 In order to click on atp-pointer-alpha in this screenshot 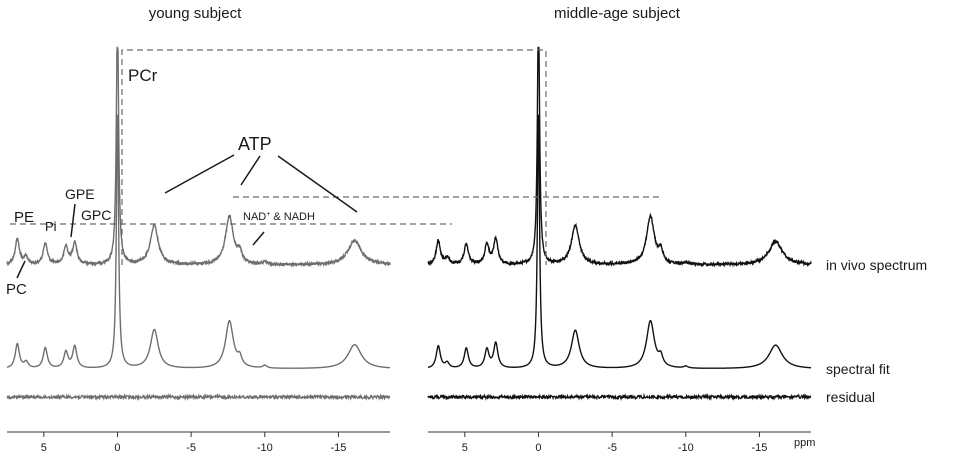, I will do `click(250, 170)`.